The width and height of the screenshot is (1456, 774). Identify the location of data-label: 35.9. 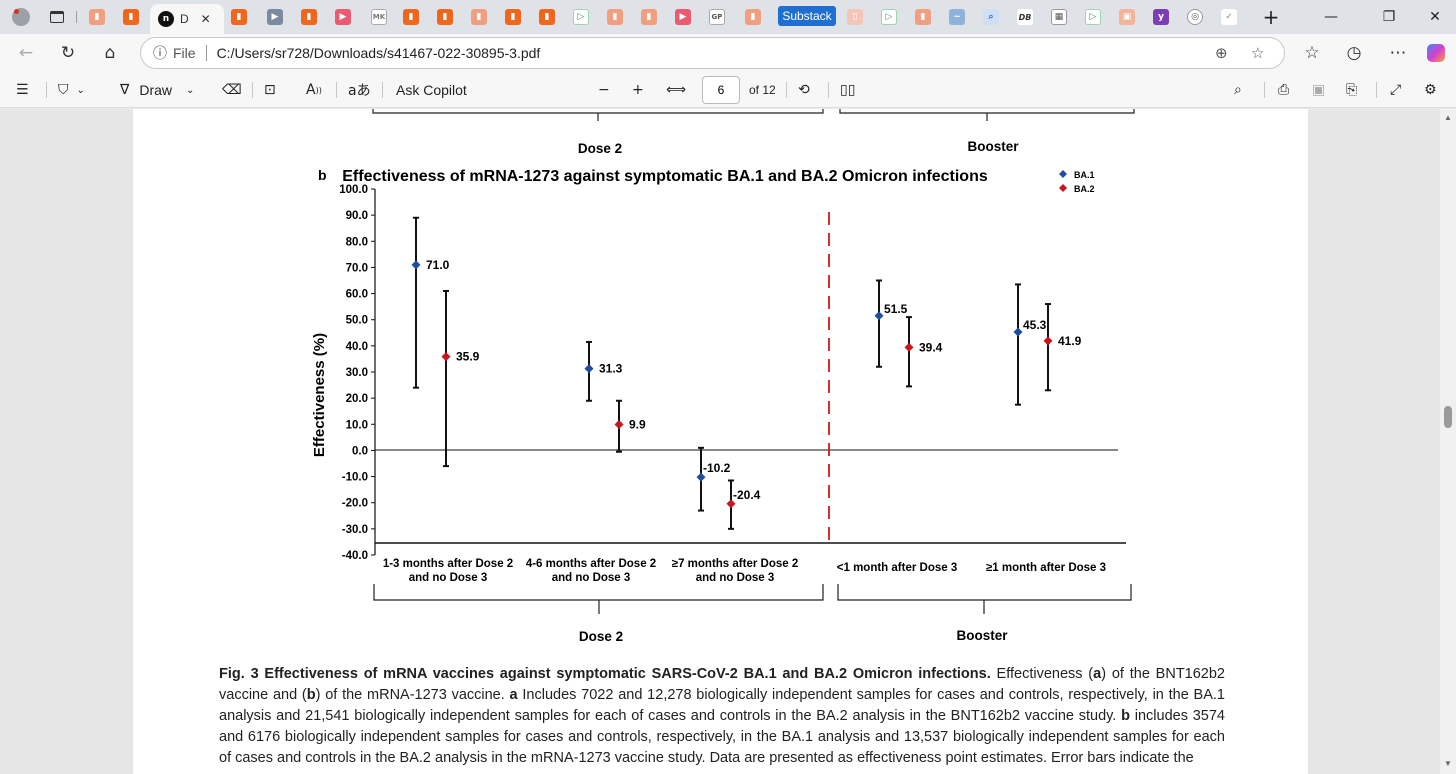
(468, 357).